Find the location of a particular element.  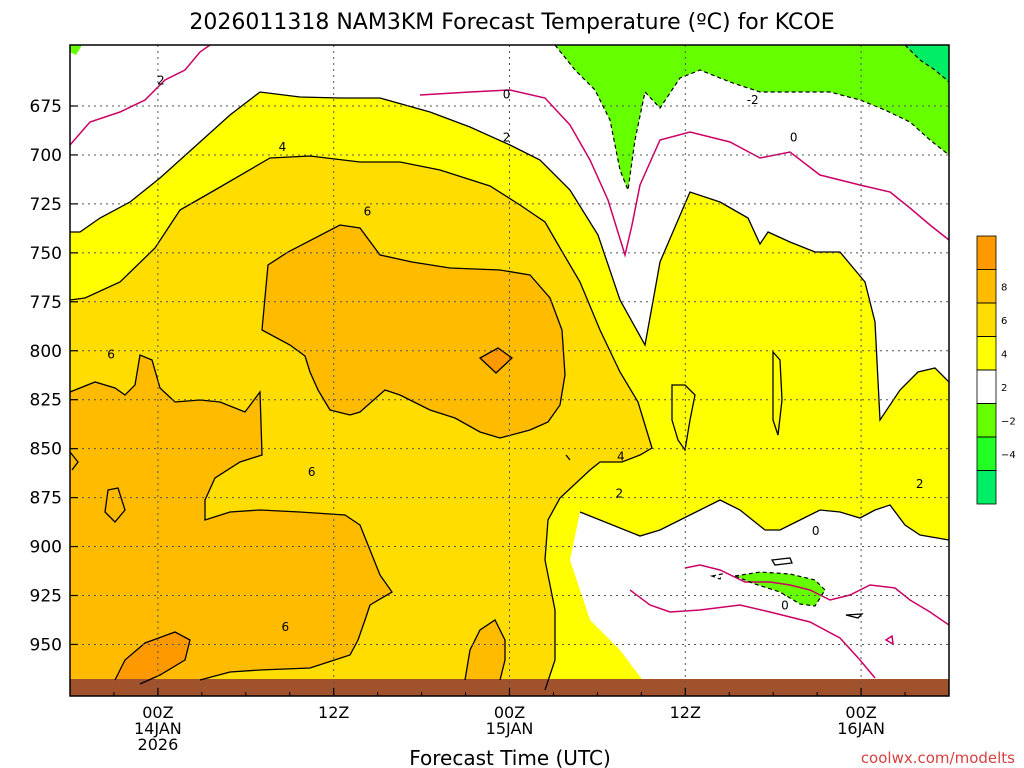

x-tick-label: 16JAN is located at coordinates (861, 728).